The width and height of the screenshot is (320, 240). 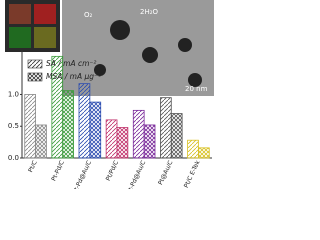 I want to click on annotation: 2H₂O, so click(x=149, y=12).